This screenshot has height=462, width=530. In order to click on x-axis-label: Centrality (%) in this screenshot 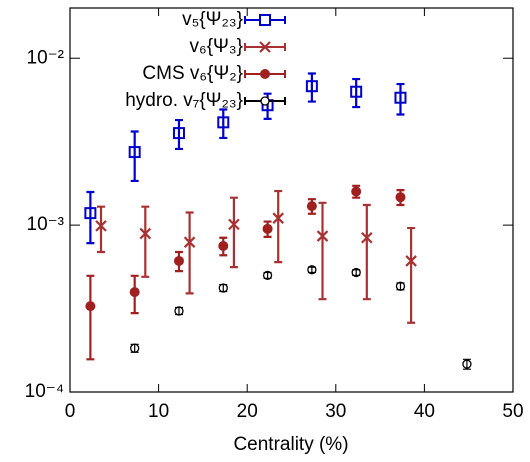, I will do `click(290, 444)`.